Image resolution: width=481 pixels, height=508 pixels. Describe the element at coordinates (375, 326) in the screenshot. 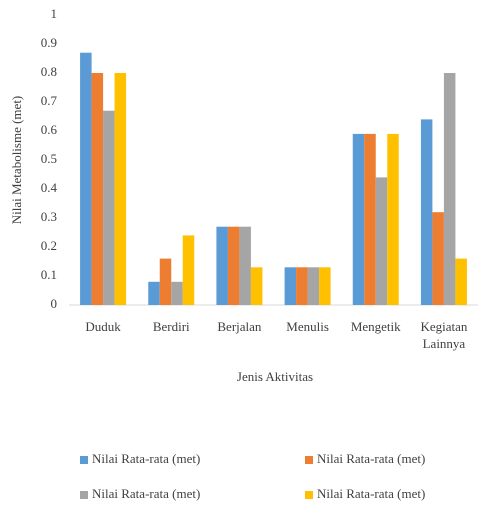

I see `x-tick-label: Mengetik` at that location.